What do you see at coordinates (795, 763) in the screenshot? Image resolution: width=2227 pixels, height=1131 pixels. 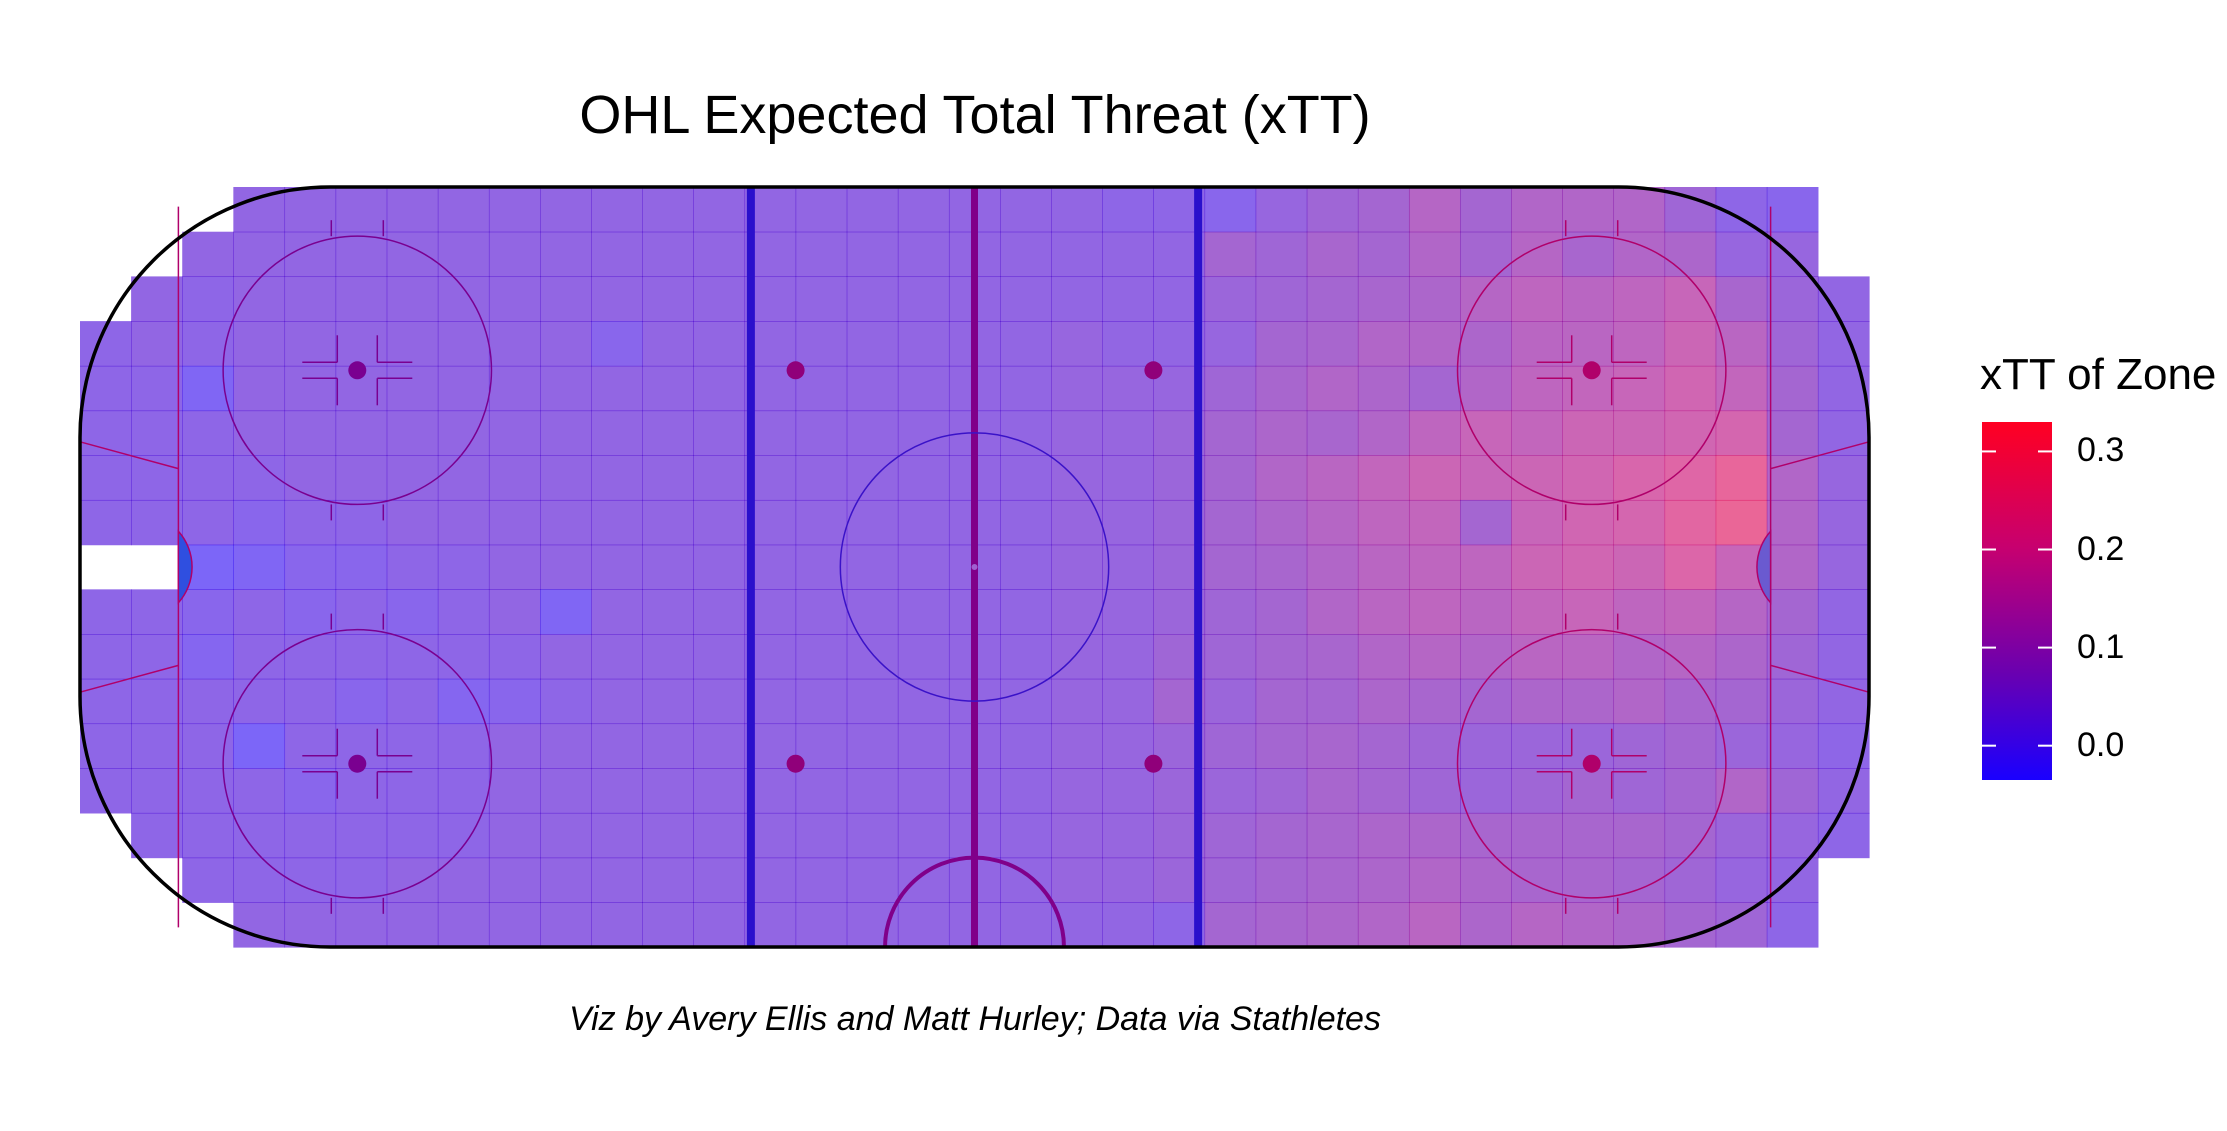 I see `faceoff-dot` at bounding box center [795, 763].